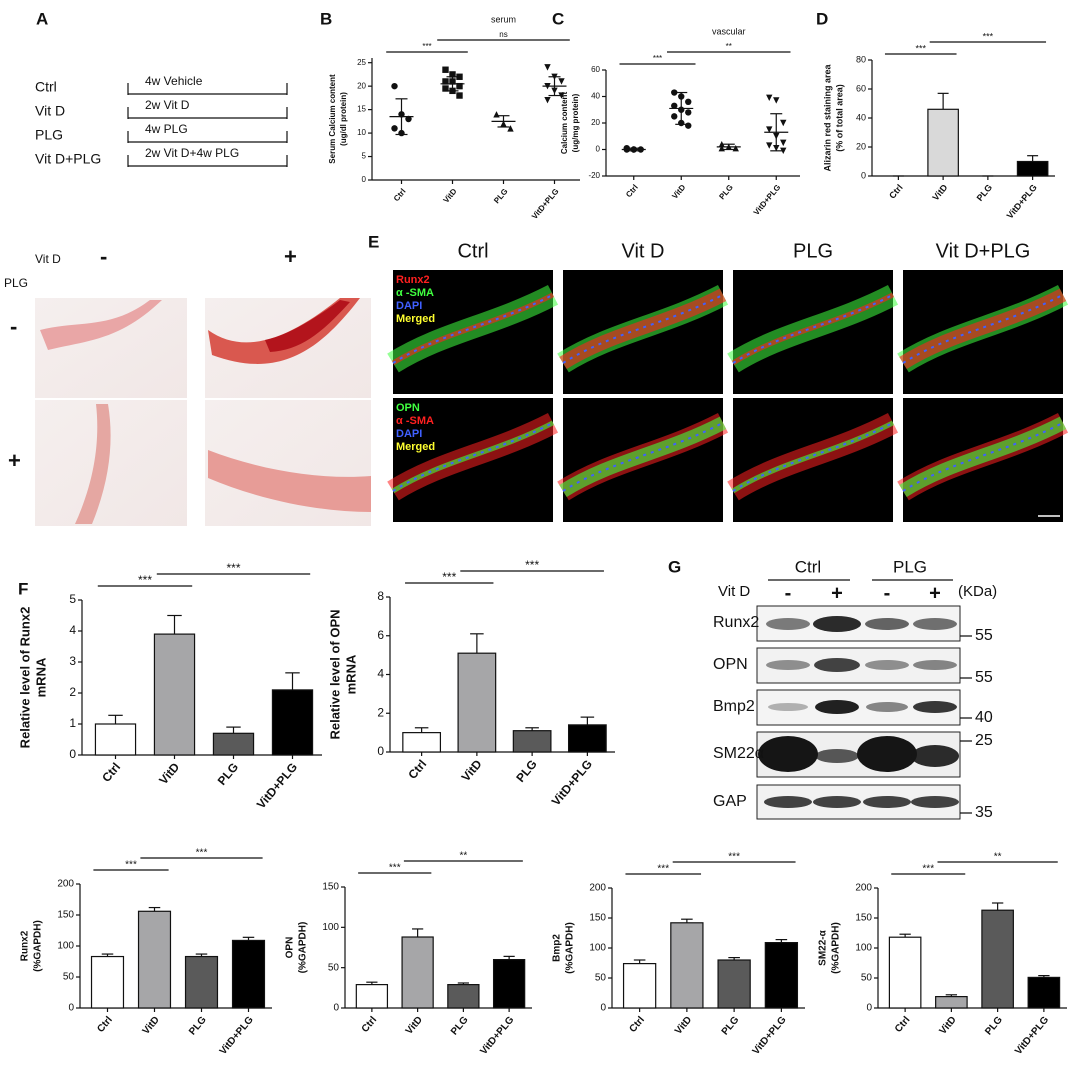 This screenshot has height=1067, width=1069. Describe the element at coordinates (977, 591) in the screenshot. I see `unit-label: (KDa)` at that location.